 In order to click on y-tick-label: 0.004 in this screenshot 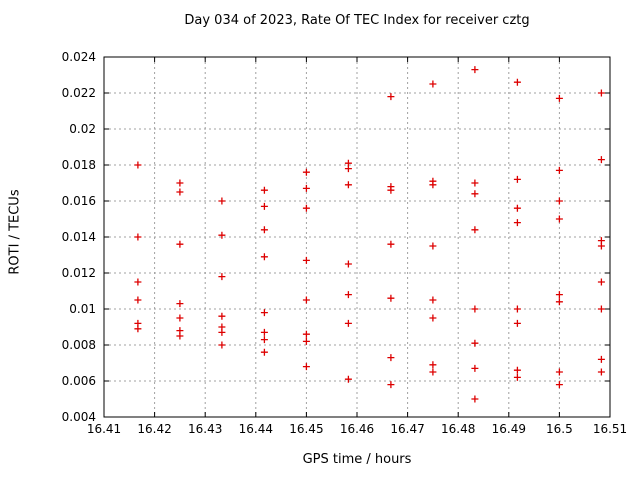, I will do `click(79, 417)`.